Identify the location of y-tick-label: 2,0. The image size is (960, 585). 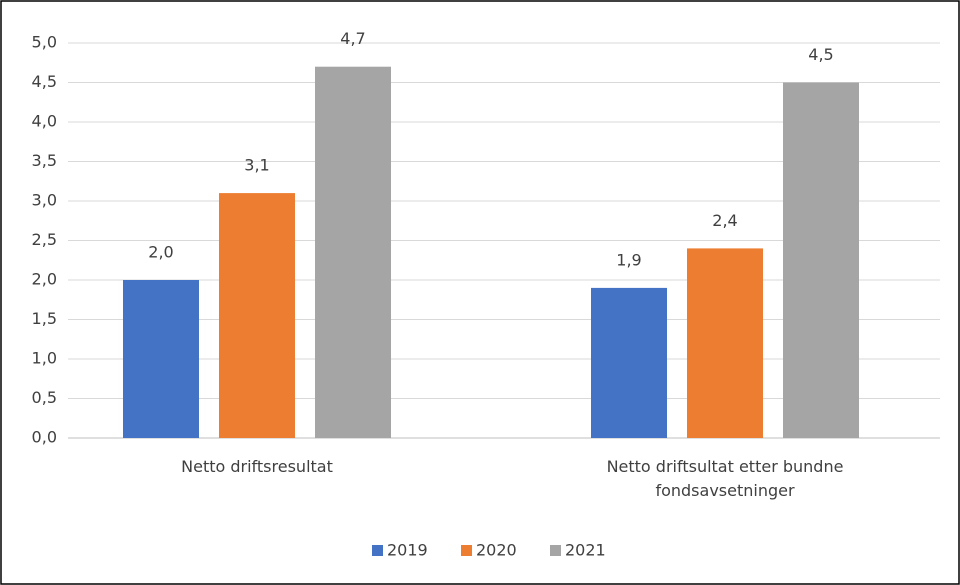
(44, 279).